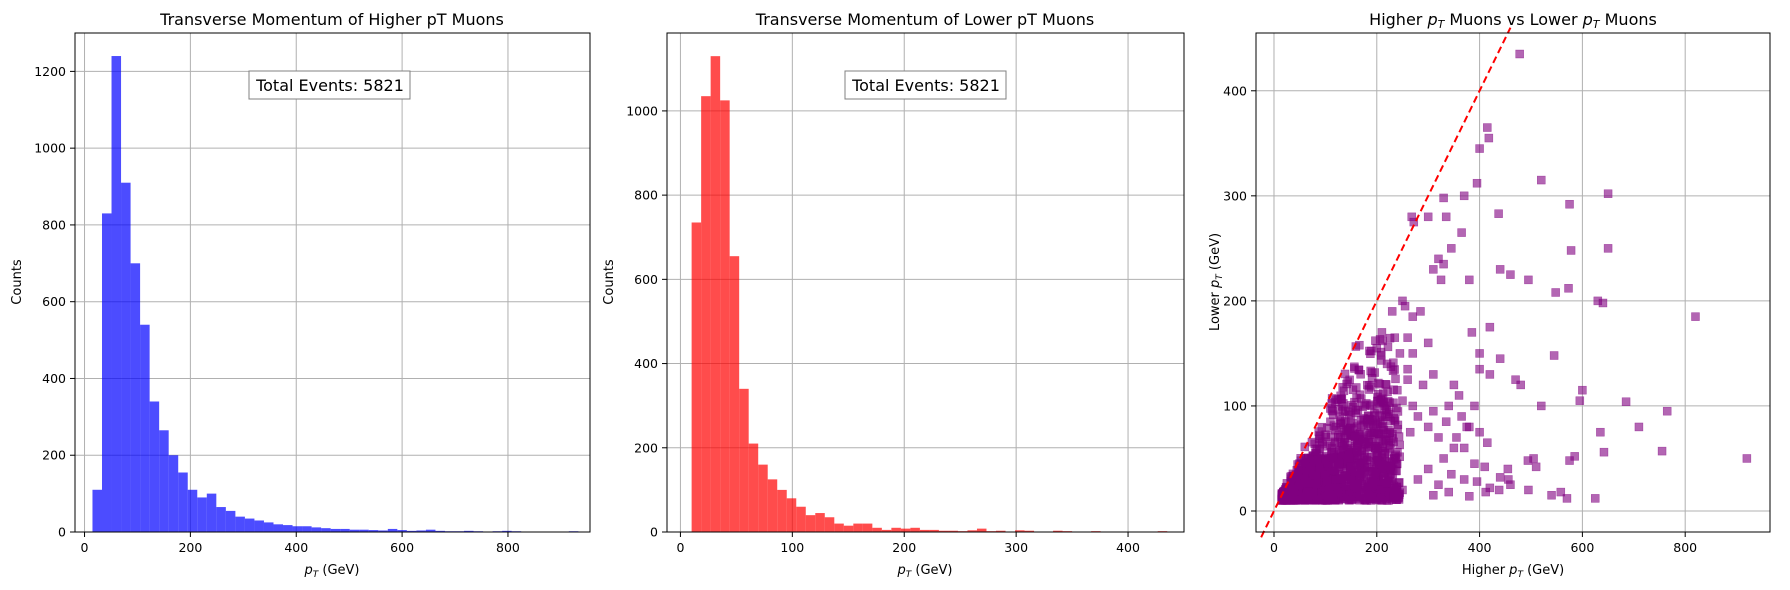  Describe the element at coordinates (402, 547) in the screenshot. I see `x-tick-label: 600` at that location.